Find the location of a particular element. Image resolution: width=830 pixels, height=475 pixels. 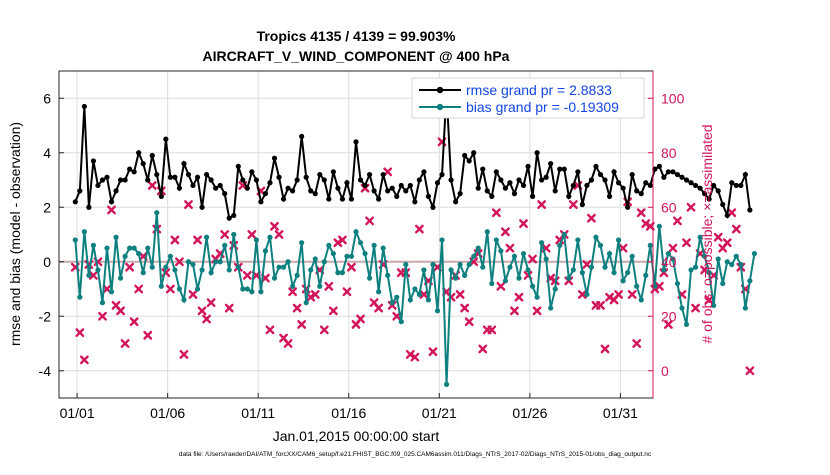

y-axis-label-right: # of obs: o=possible; ×=assimilated is located at coordinates (707, 233).